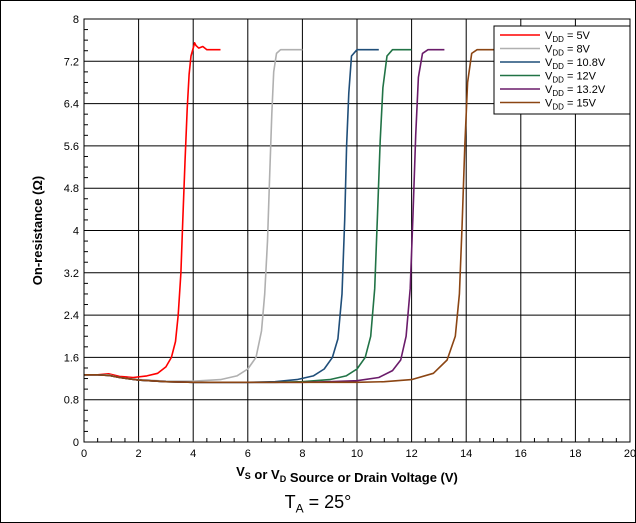 The image size is (636, 523). I want to click on y-axis-title: On-resistance (Ω), so click(37, 230).